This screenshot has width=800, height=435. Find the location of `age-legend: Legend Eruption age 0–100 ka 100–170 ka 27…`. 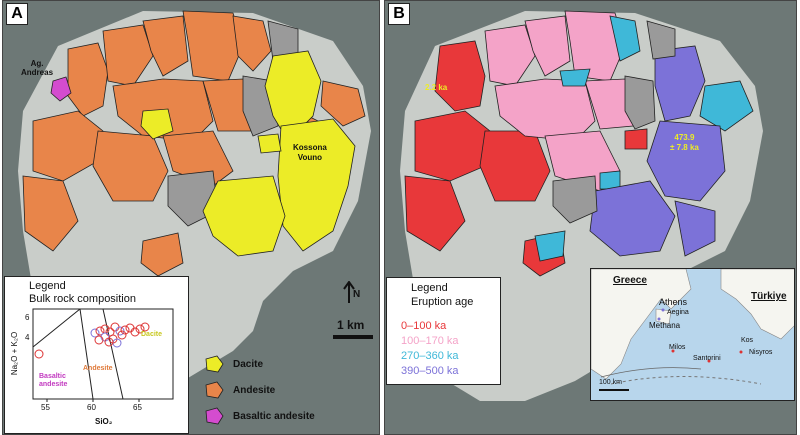

age-legend: Legend Eruption age 0–100 ka 100–170 ka 27… is located at coordinates (443, 331).